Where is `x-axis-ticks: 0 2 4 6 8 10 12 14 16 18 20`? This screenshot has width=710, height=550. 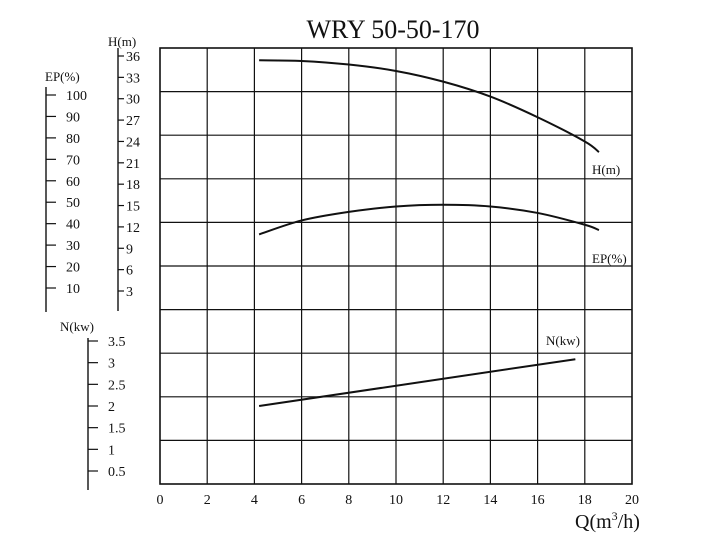
x-axis-ticks: 0 2 4 6 8 10 12 14 16 18 20 is located at coordinates (398, 500).